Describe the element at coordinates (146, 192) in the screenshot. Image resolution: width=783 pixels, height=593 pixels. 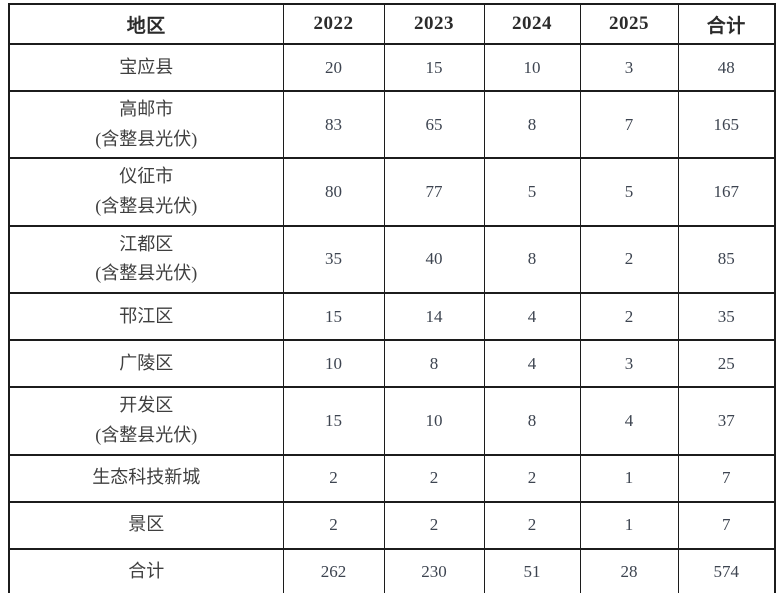
I see `region-cell: 仪征市 (含整县光伏)` at that location.